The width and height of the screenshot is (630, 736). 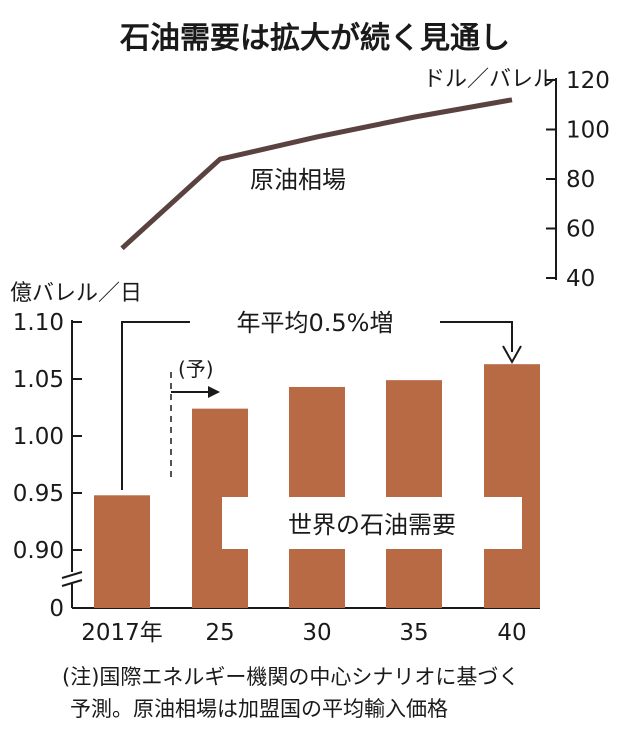 What do you see at coordinates (38, 380) in the screenshot?
I see `bar-y-tick-label: 1.05` at bounding box center [38, 380].